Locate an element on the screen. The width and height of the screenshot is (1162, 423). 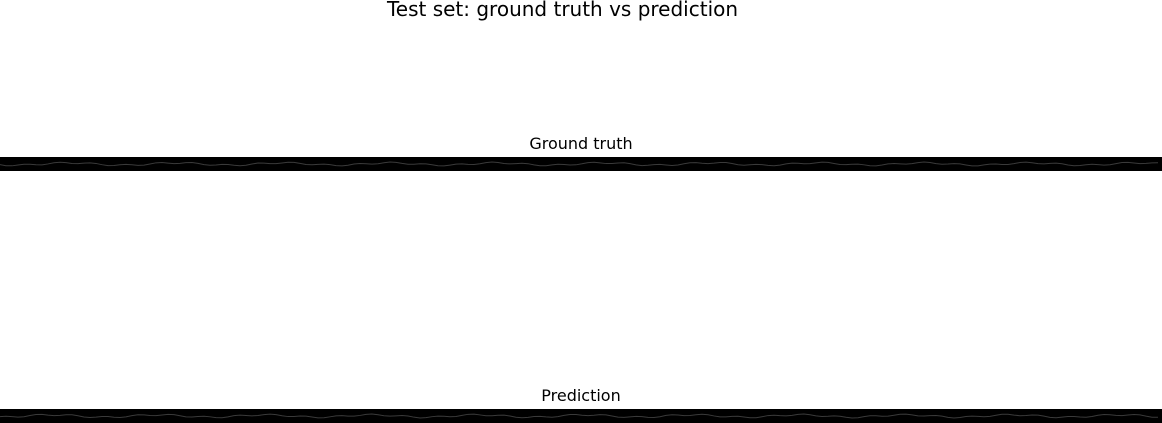
ground-truth-texture is located at coordinates (579, 164).